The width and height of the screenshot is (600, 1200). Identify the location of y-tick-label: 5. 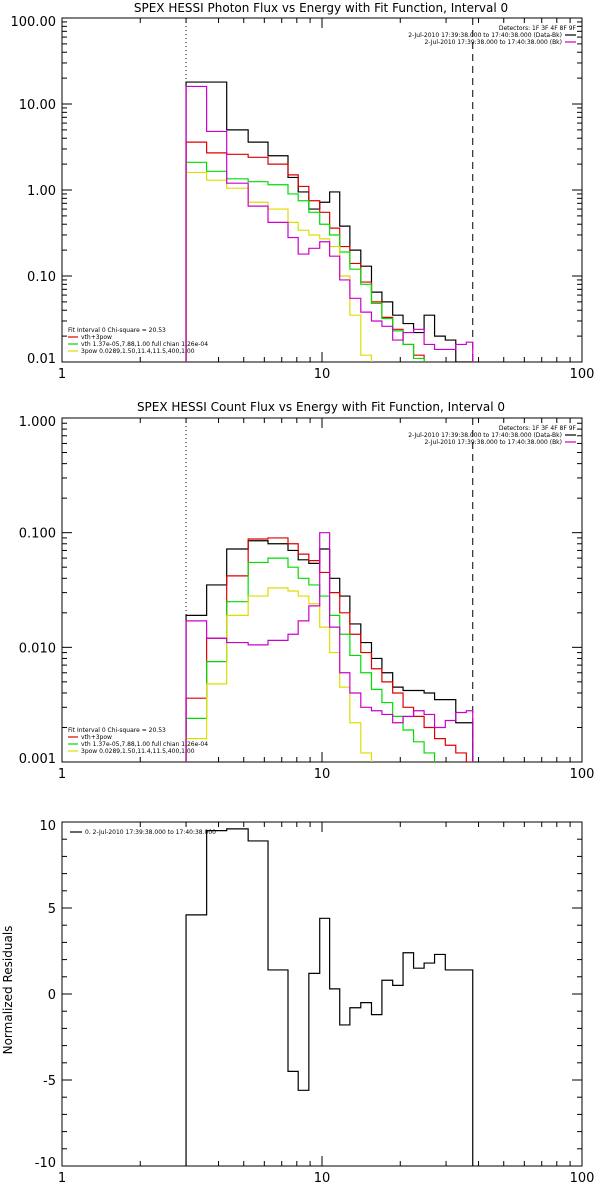
(52, 909).